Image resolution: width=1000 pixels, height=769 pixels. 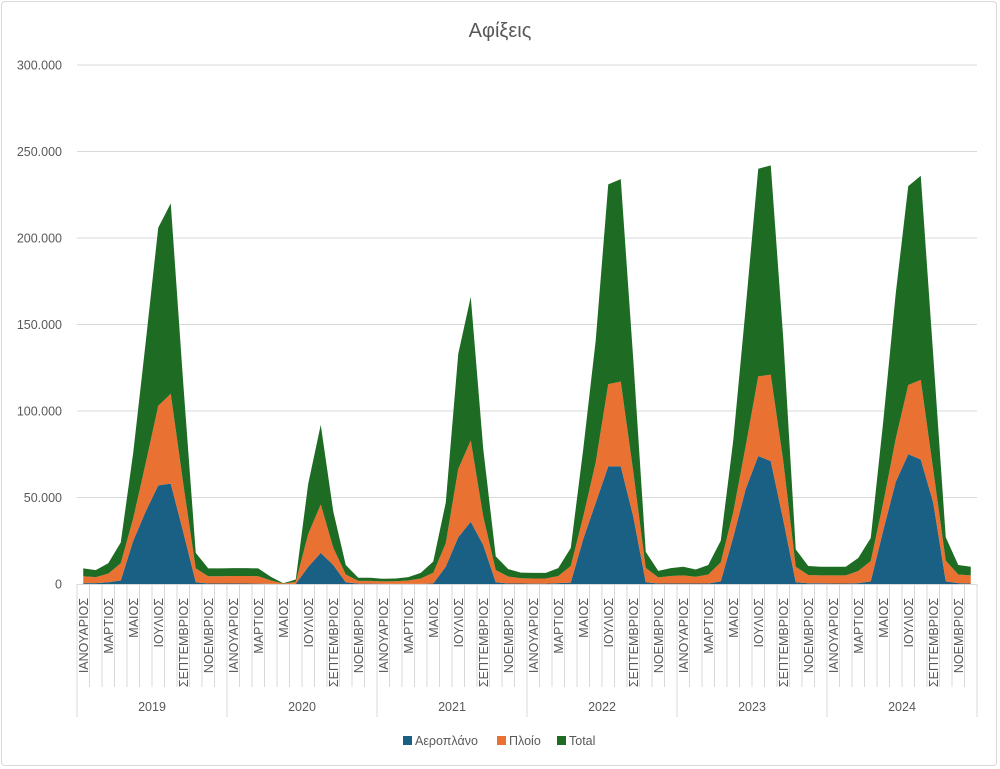 I want to click on legend: Αεροπλάνο Πλοίο Total, so click(x=499, y=741).